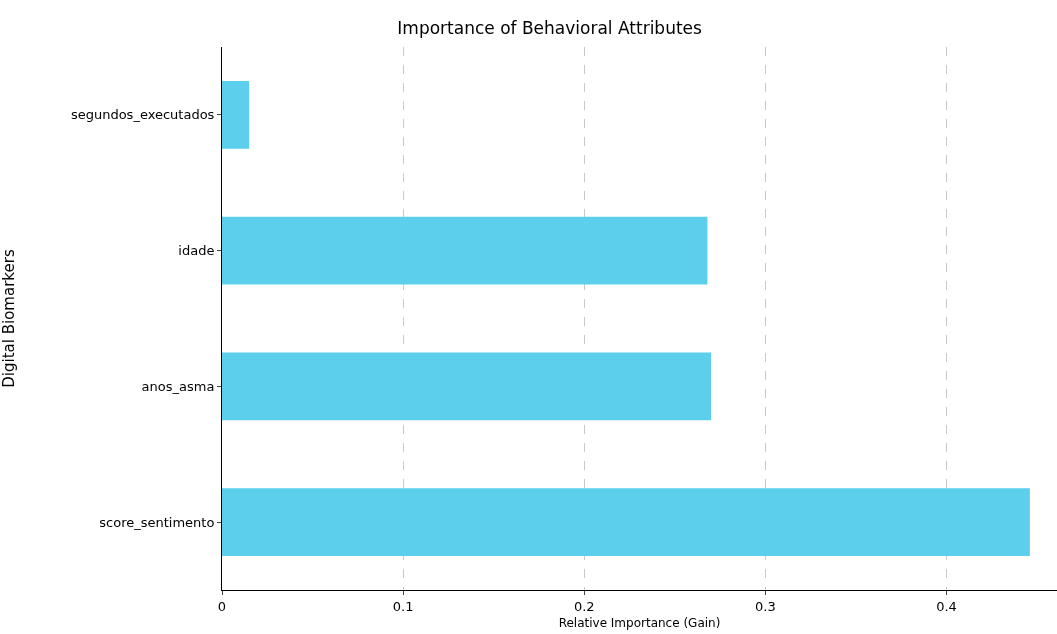 This screenshot has width=1057, height=634. I want to click on y-tick-label: segundos_executados, so click(142, 115).